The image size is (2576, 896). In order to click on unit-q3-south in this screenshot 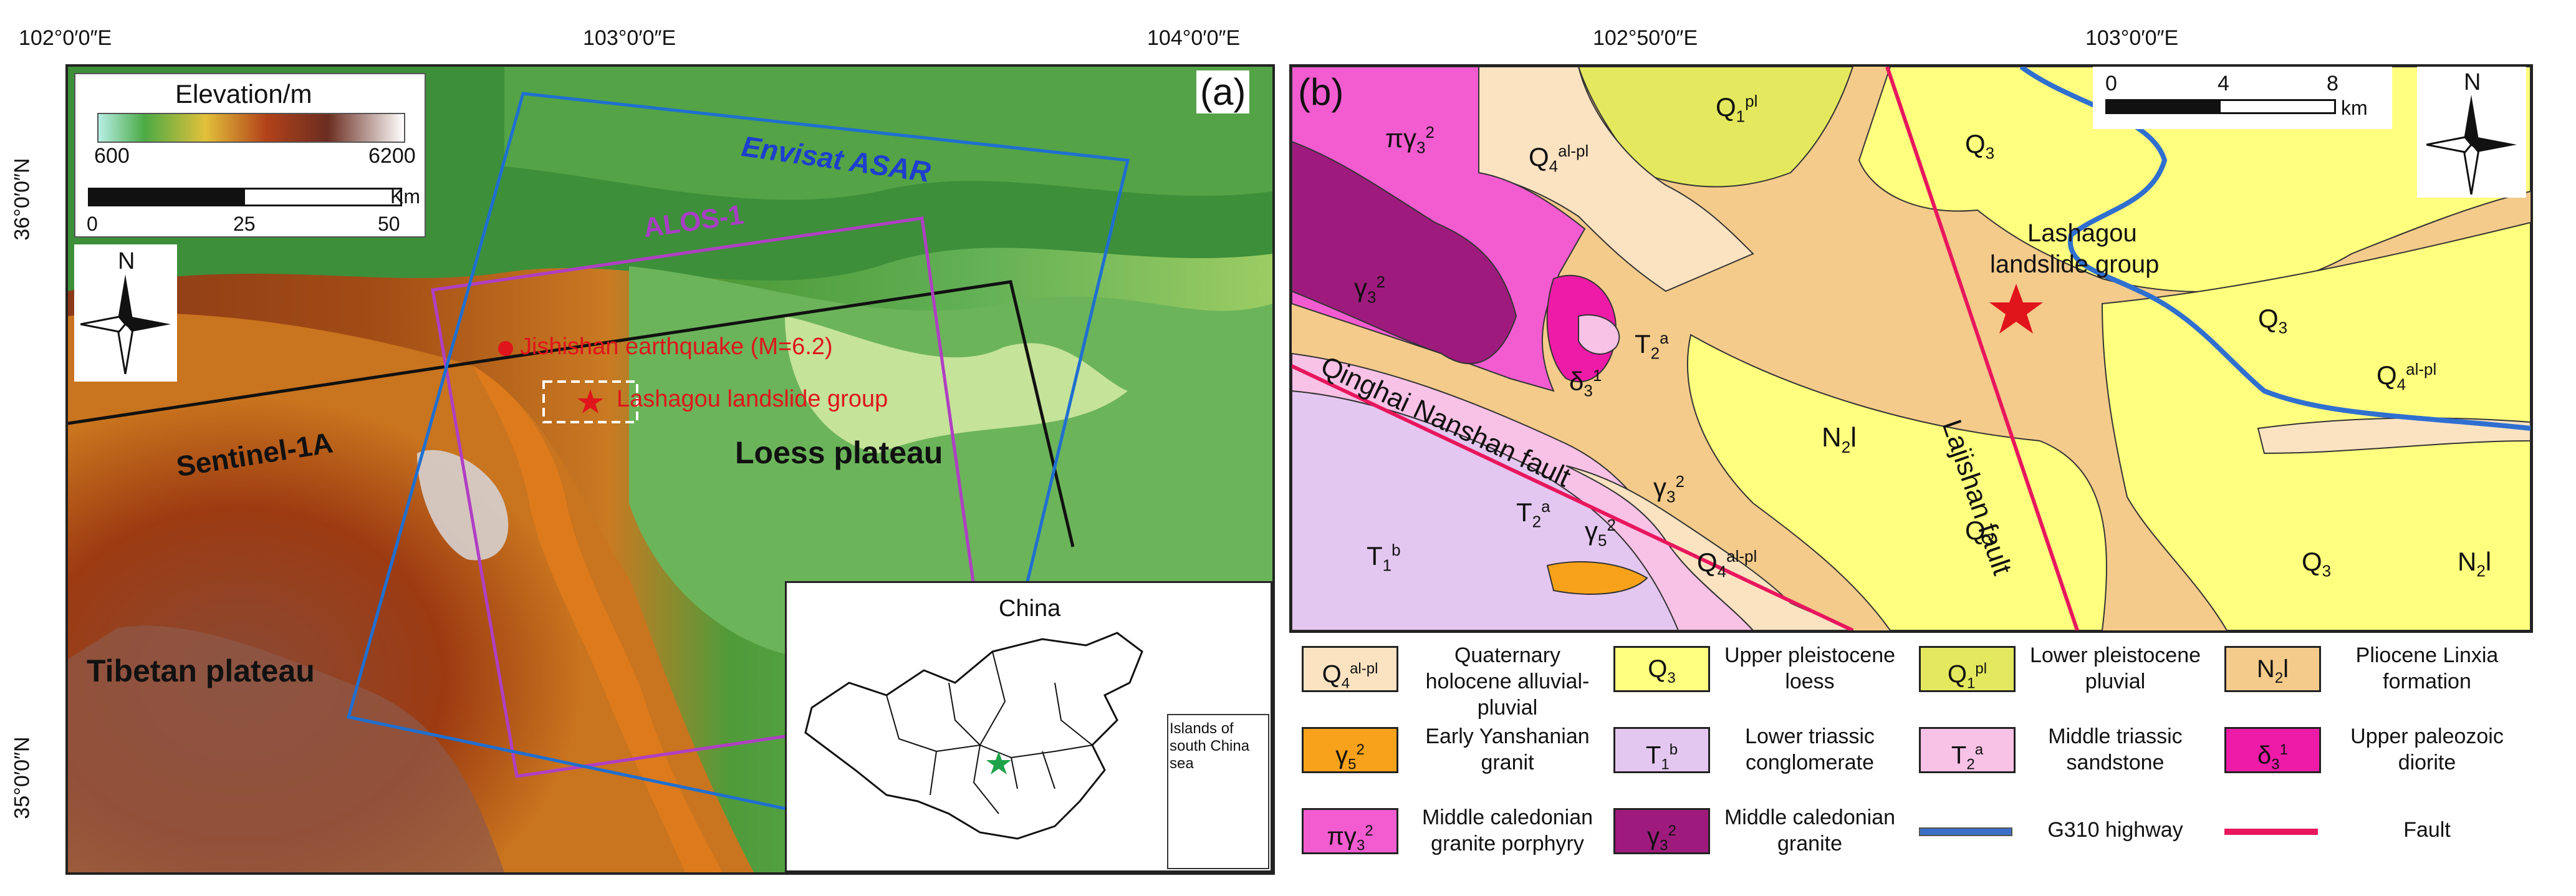, I will do `click(1896, 482)`.